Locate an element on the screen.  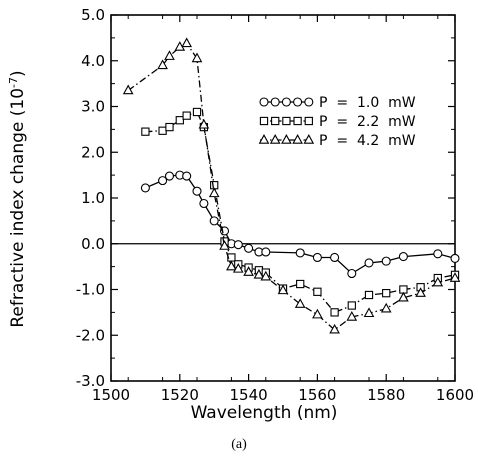
legend-entry: P = 1.0 mW is located at coordinates (337, 103).